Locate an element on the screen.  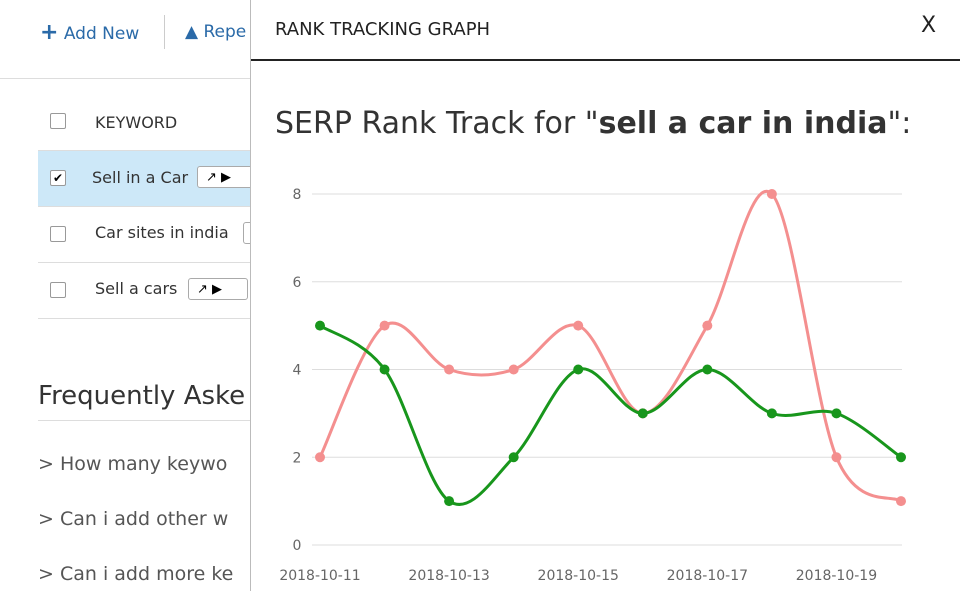
divider is located at coordinates (164, 32).